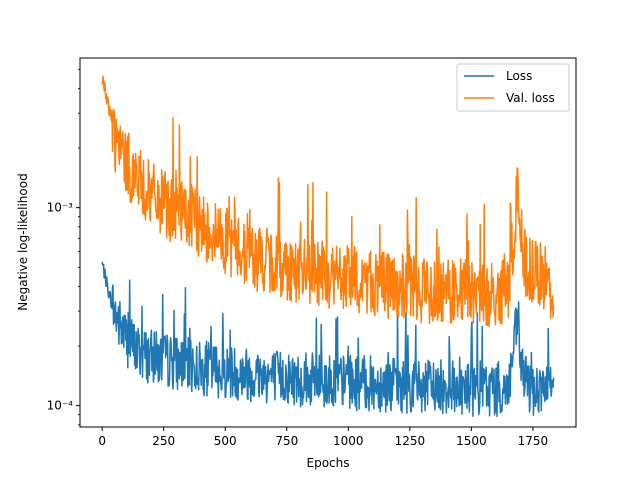  Describe the element at coordinates (286, 441) in the screenshot. I see `x-tick-label: 750` at that location.